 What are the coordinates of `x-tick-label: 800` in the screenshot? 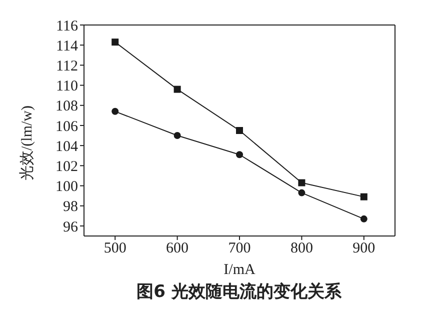 It's located at (301, 248).